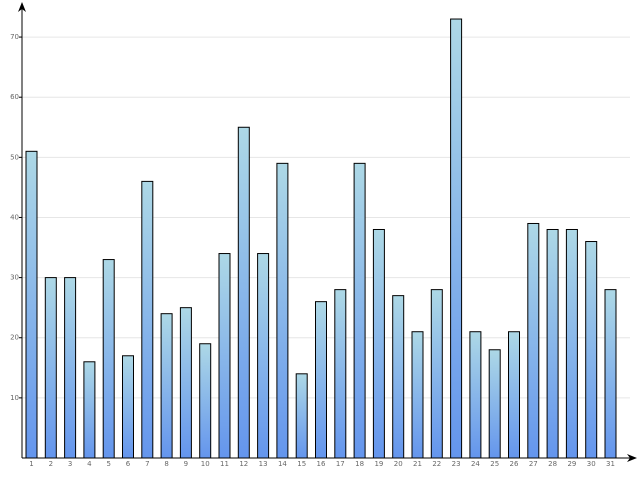 The width and height of the screenshot is (640, 480). I want to click on x-tick-label: 26, so click(514, 464).